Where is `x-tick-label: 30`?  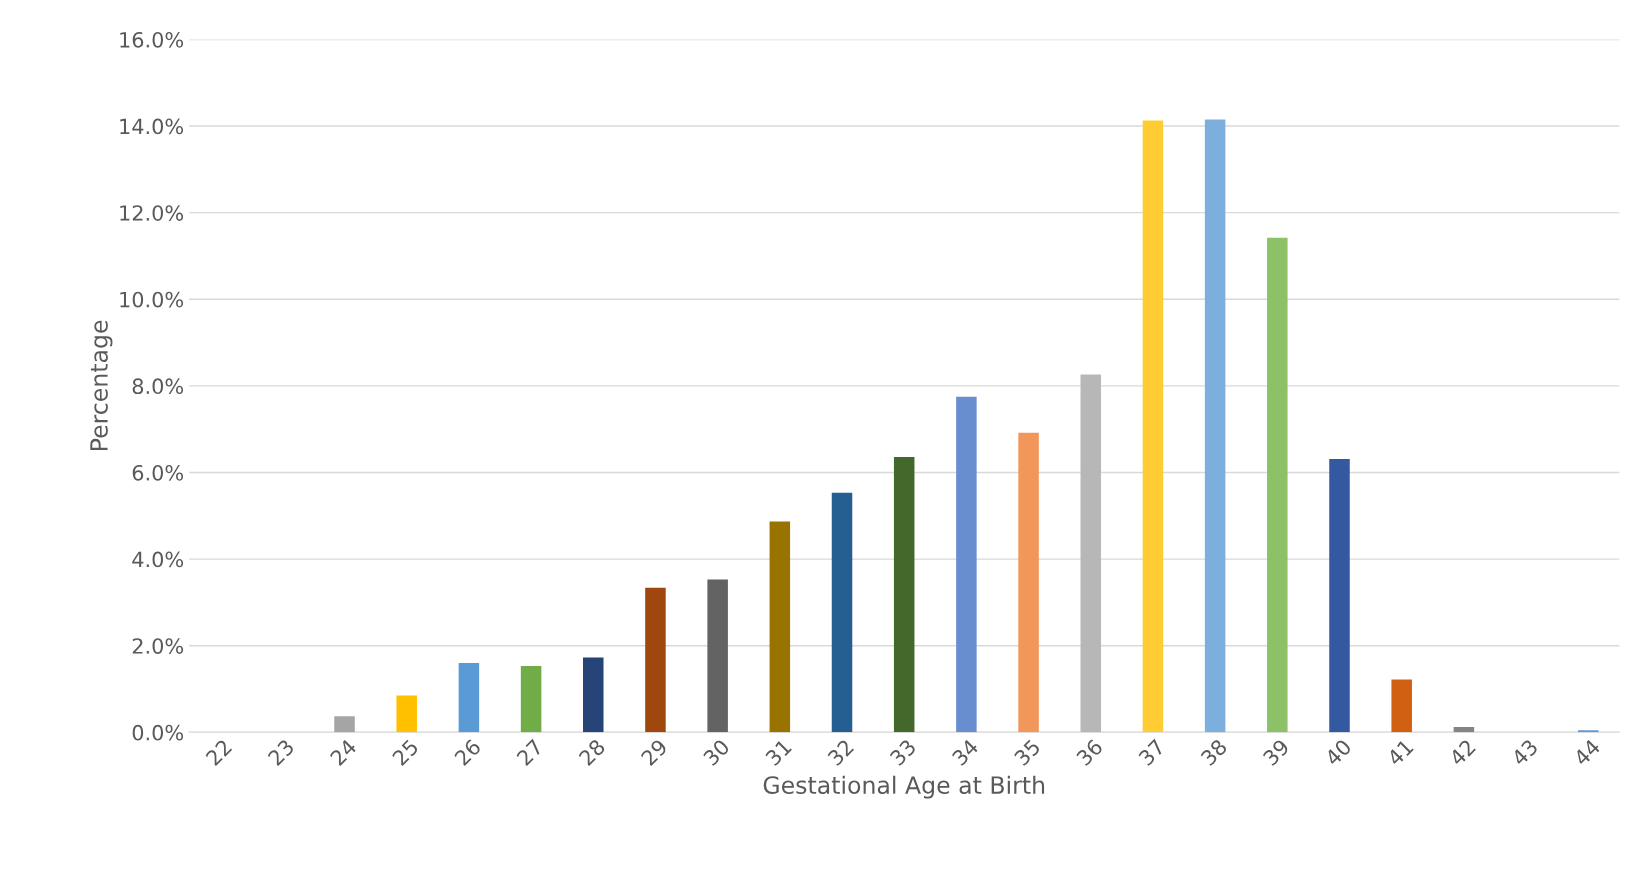
x-tick-label: 30 is located at coordinates (716, 752).